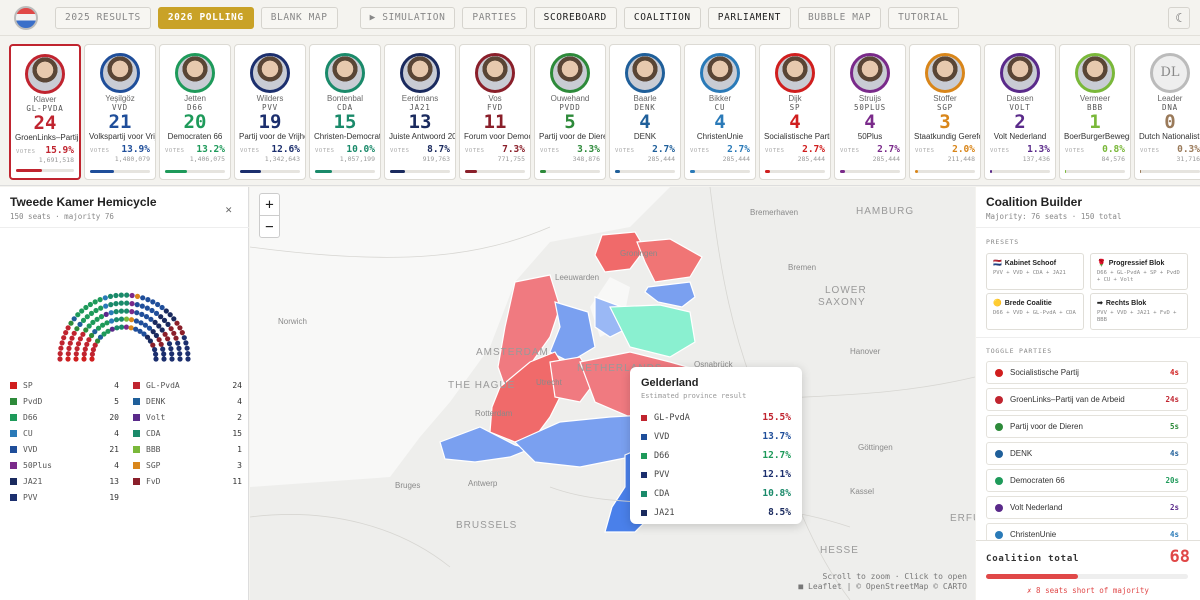 The image size is (1200, 600). Describe the element at coordinates (1087, 372) in the screenshot. I see `toggle-party: Socialistische Partij 4s` at that location.